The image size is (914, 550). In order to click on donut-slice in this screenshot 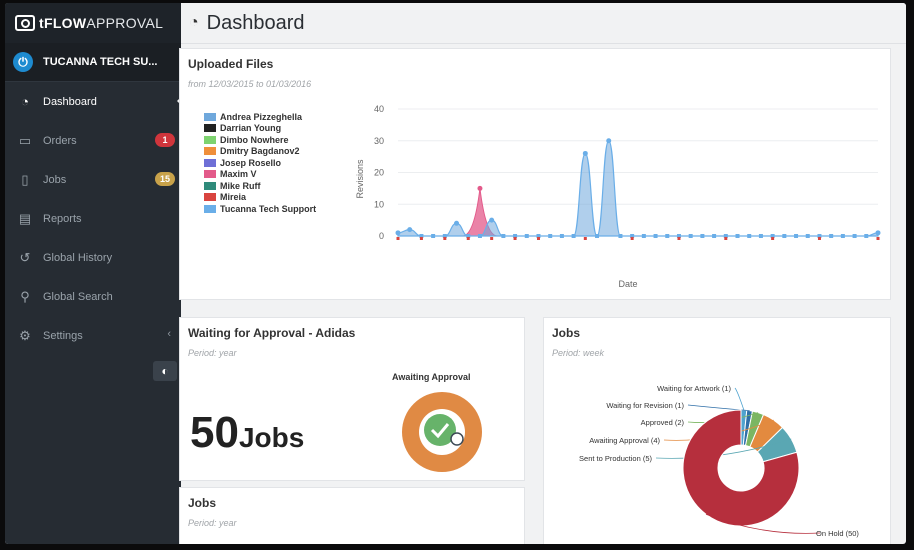, I will do `click(741, 468)`.